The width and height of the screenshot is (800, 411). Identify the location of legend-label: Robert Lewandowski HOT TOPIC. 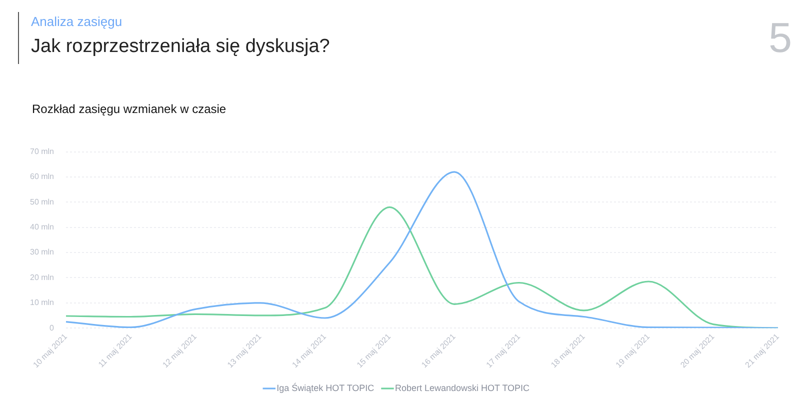
(462, 387).